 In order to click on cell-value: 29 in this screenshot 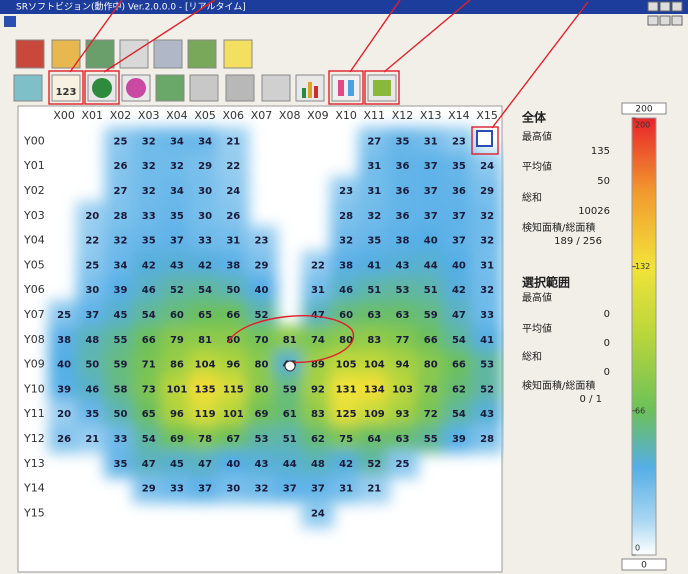, I will do `click(487, 191)`.